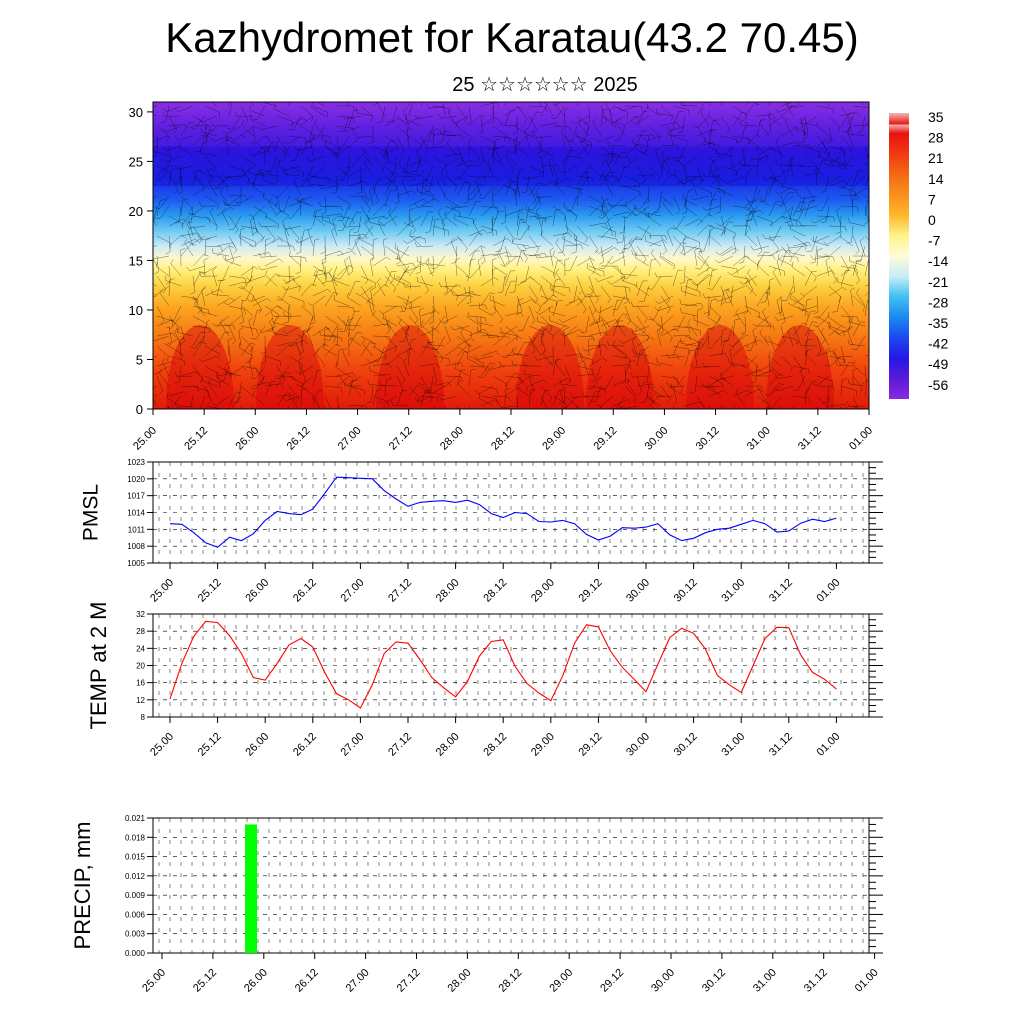 This screenshot has width=1024, height=1024. I want to click on y-tick-label: 20, so click(140, 666).